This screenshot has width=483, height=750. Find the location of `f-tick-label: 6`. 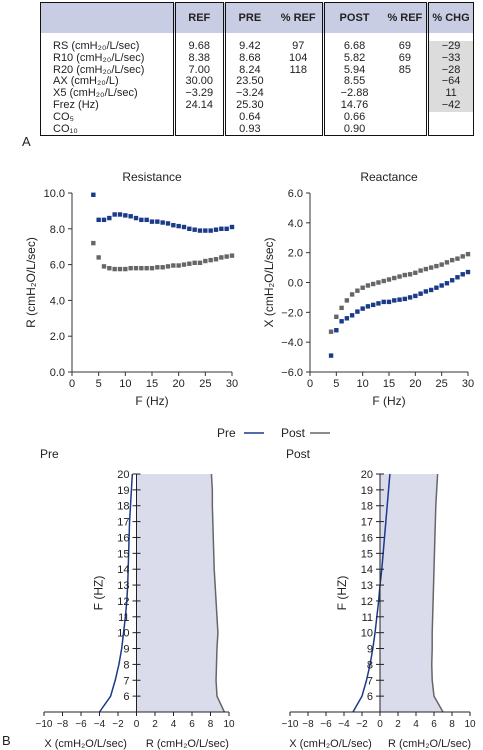

f-tick-label: 6 is located at coordinates (126, 697).